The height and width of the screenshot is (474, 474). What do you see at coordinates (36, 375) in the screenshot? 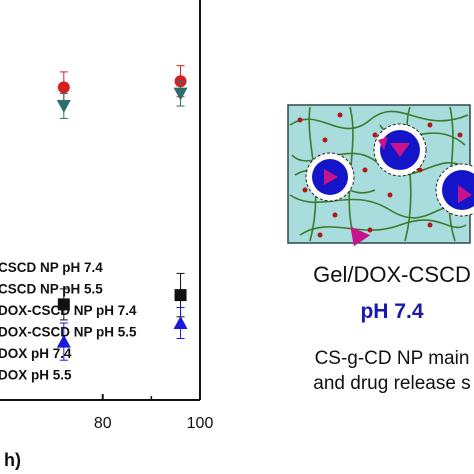
I see `legend-entry-5: DOX pH 5.5` at bounding box center [36, 375].